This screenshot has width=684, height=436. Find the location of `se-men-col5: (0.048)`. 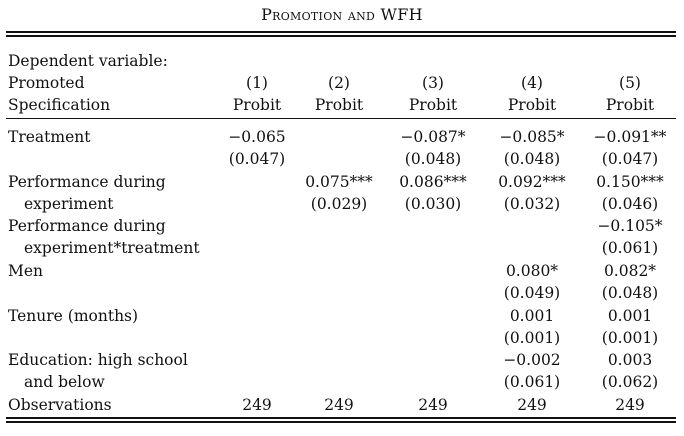

se-men-col5: (0.048) is located at coordinates (630, 293).